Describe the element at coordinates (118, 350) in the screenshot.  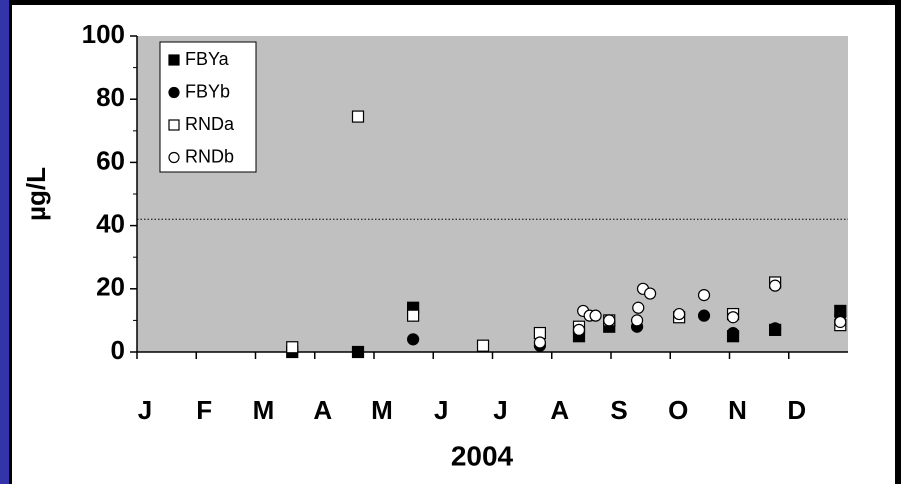
I see `y-tick-label: 0` at that location.